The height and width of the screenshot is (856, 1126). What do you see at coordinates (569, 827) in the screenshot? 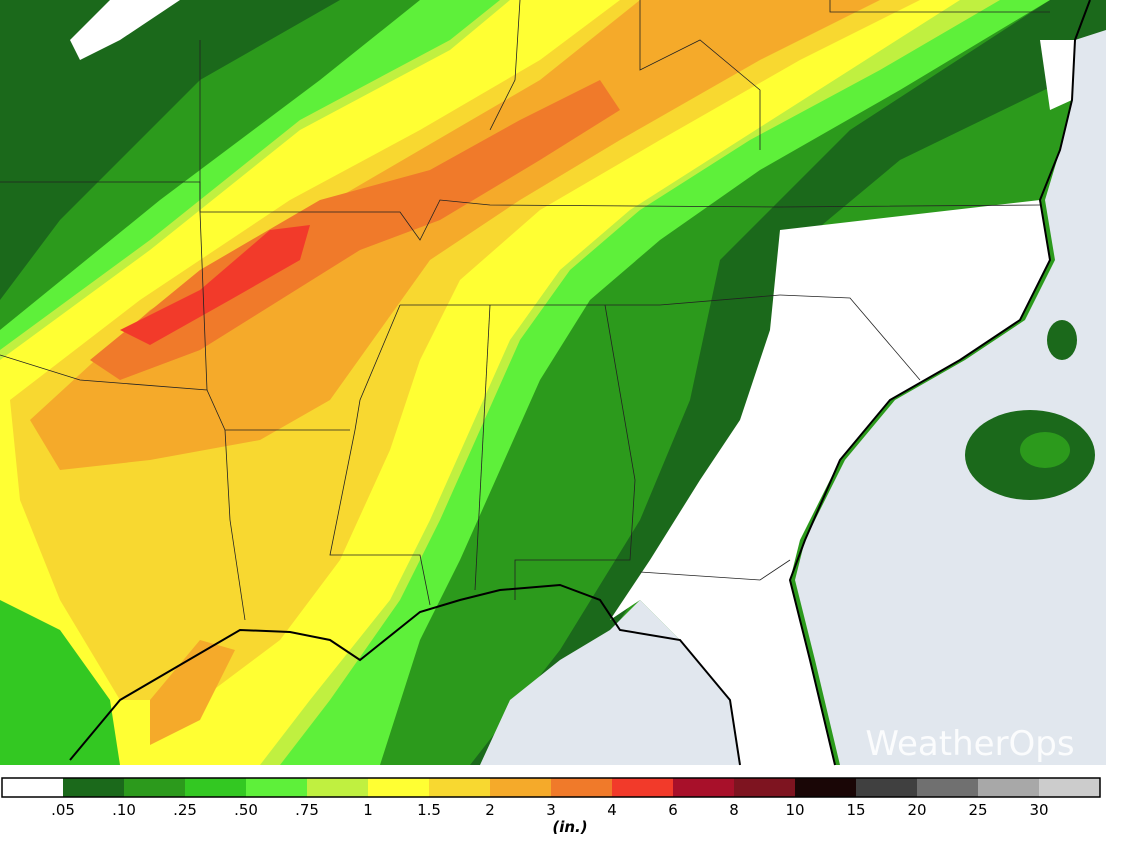
I see `legend-unit: (in.)` at bounding box center [569, 827].